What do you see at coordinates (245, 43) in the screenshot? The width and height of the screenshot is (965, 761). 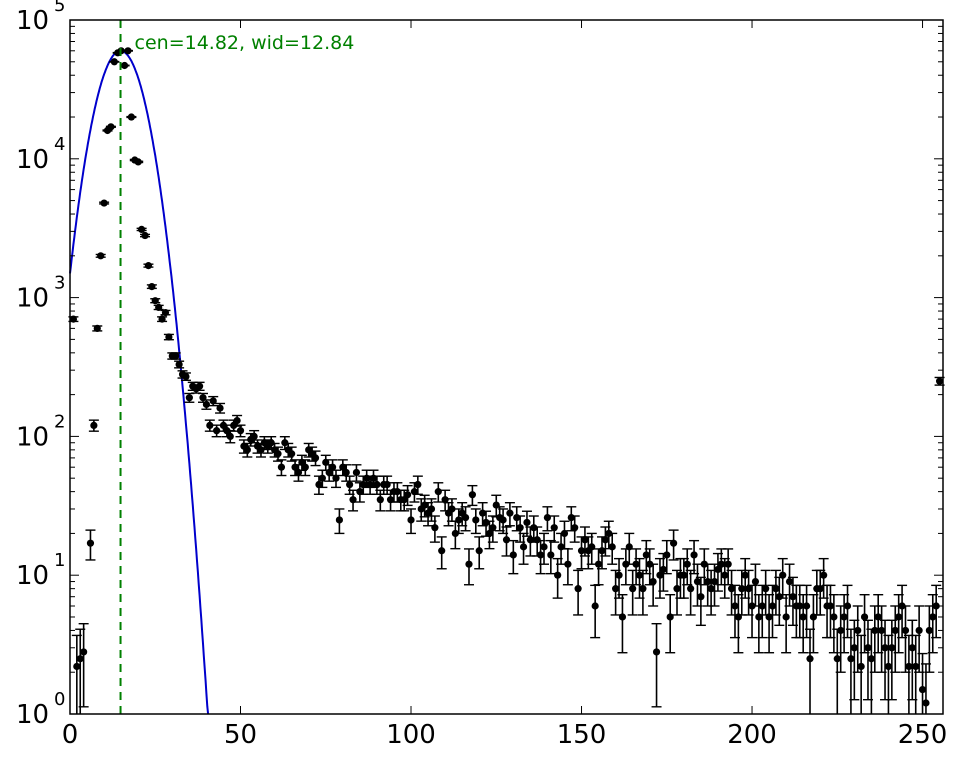 I see `fit-annotation: cen=14.82, wid=12.84` at bounding box center [245, 43].